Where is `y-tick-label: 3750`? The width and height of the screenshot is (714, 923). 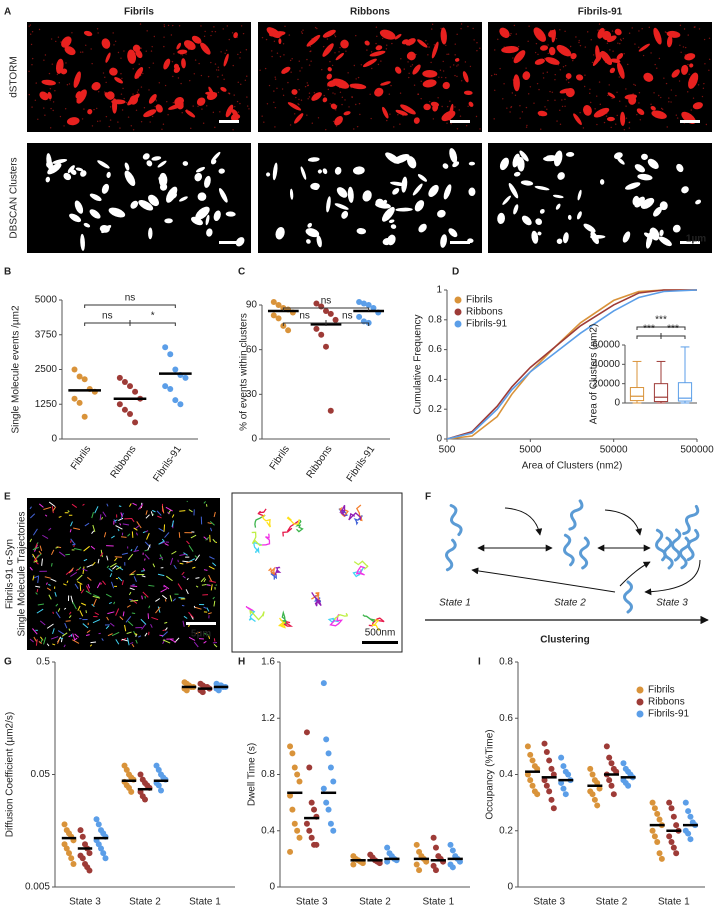 y-tick-label: 3750 is located at coordinates (46, 334).